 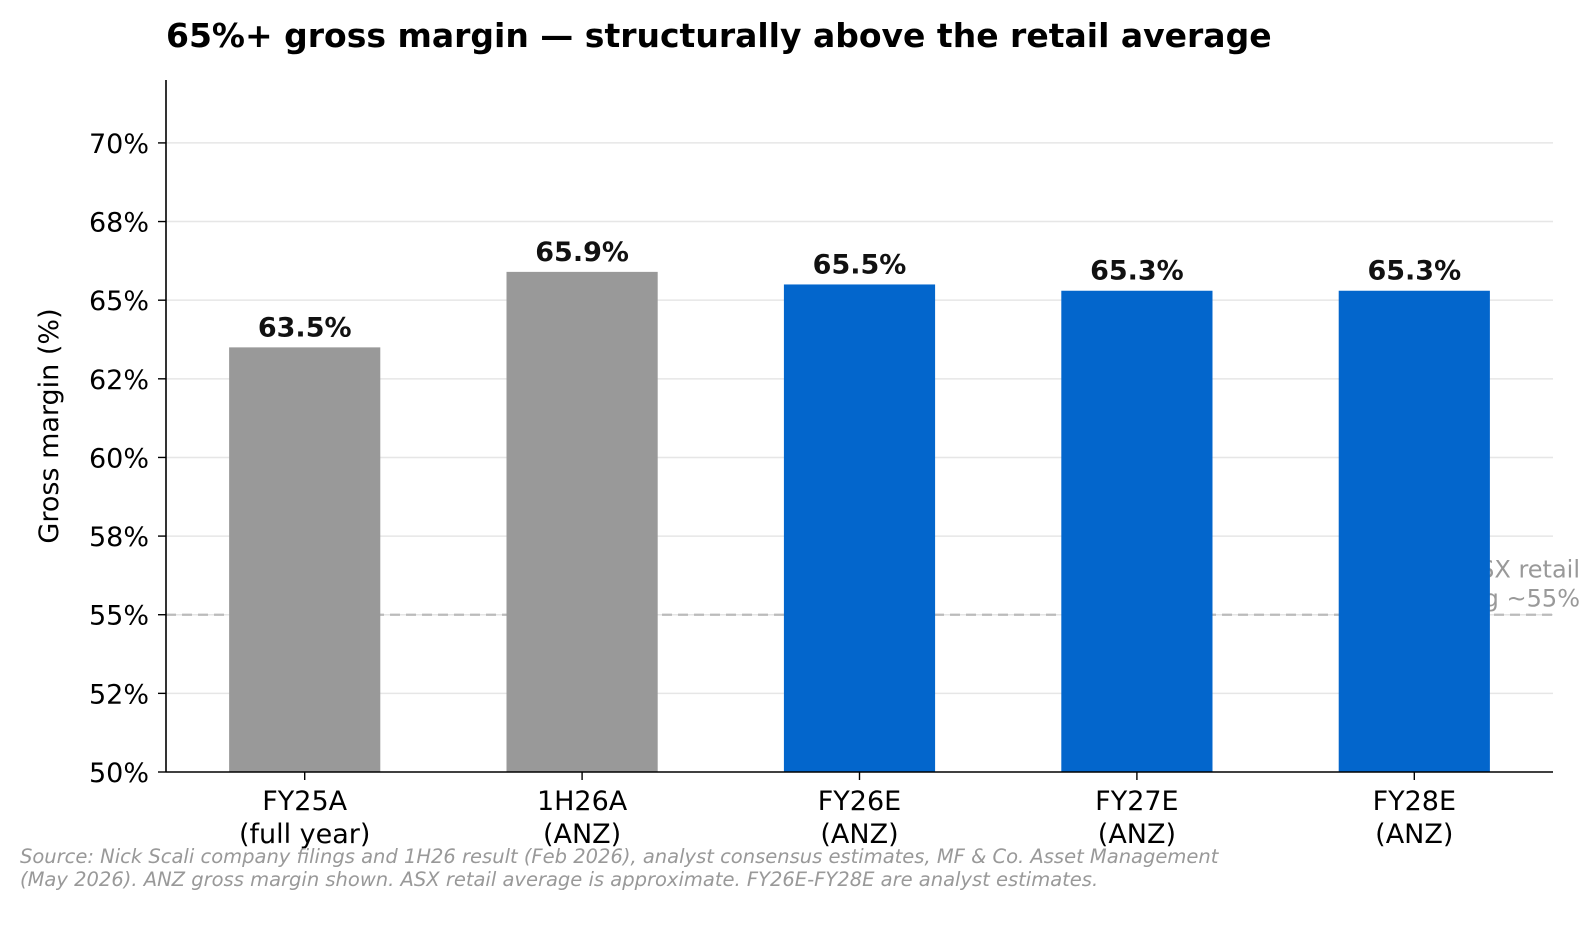 I want to click on y-tick-label: 55%, so click(x=119, y=616).